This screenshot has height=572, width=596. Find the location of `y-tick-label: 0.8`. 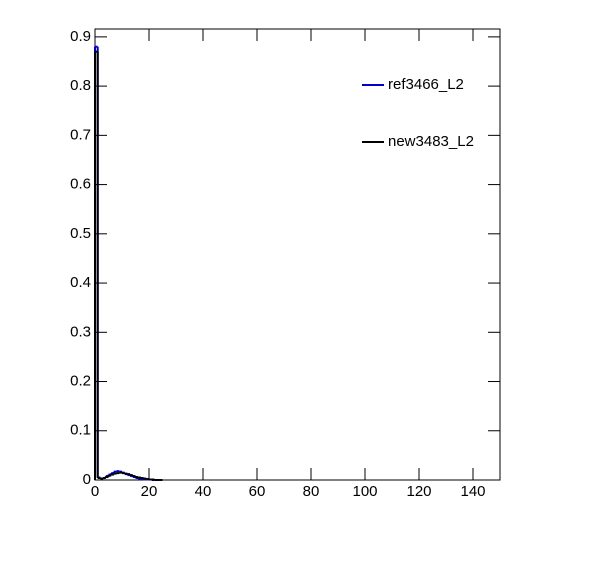

y-tick-label: 0.8 is located at coordinates (80, 85).